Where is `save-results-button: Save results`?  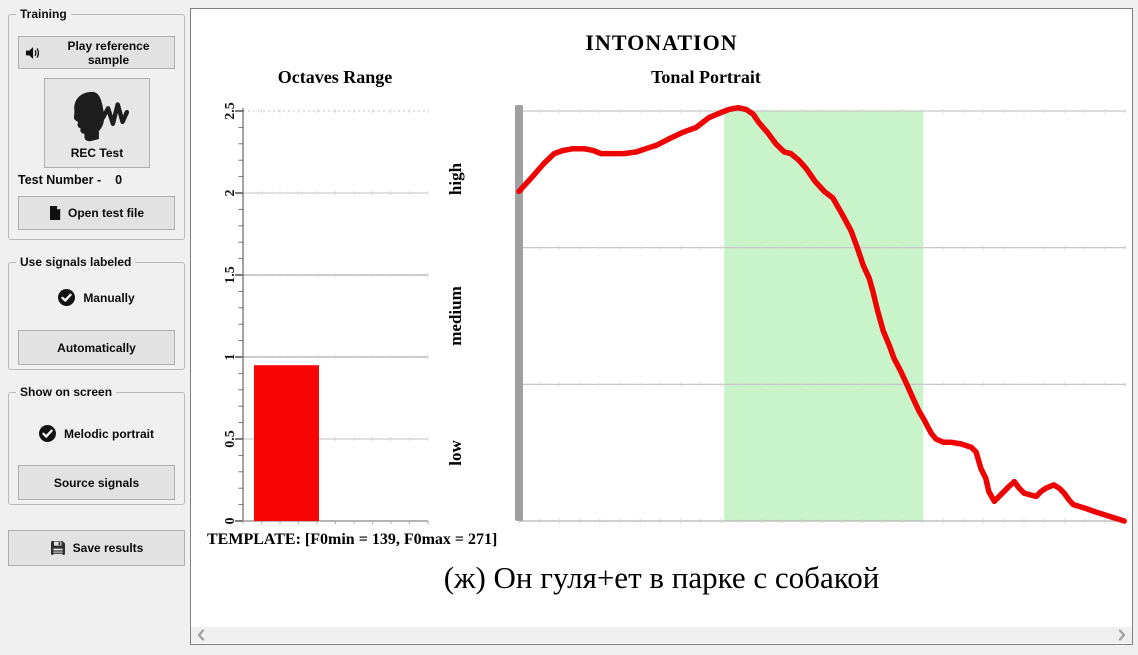 save-results-button: Save results is located at coordinates (96, 548).